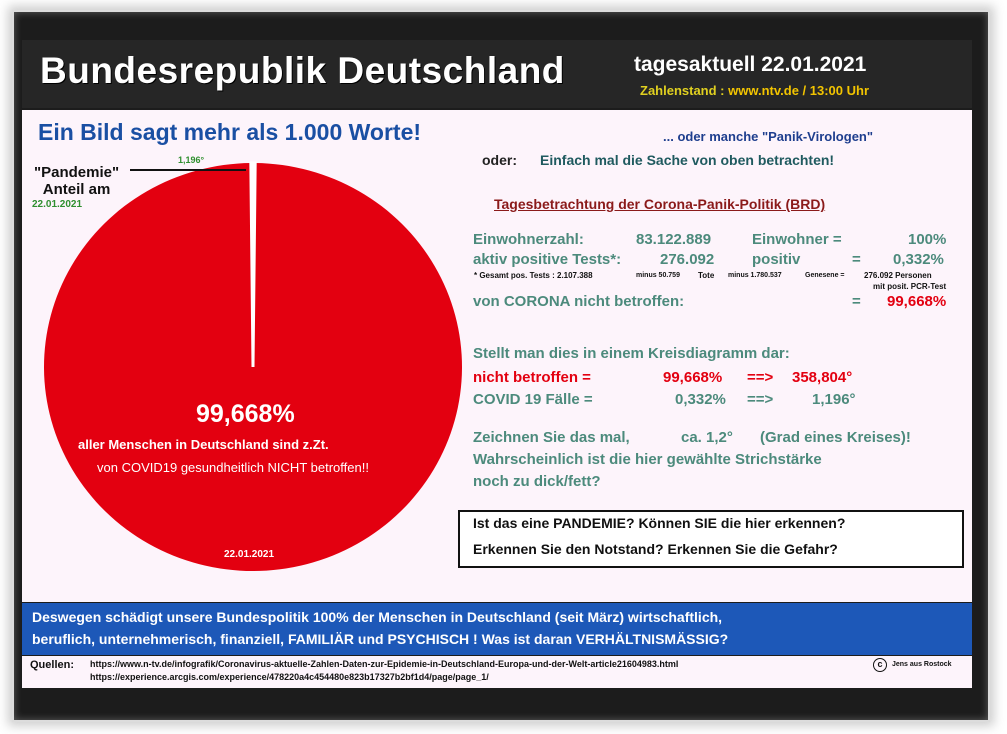  I want to click on subtitle-virologen: ... oder manche "Panik-Virologen", so click(768, 136).